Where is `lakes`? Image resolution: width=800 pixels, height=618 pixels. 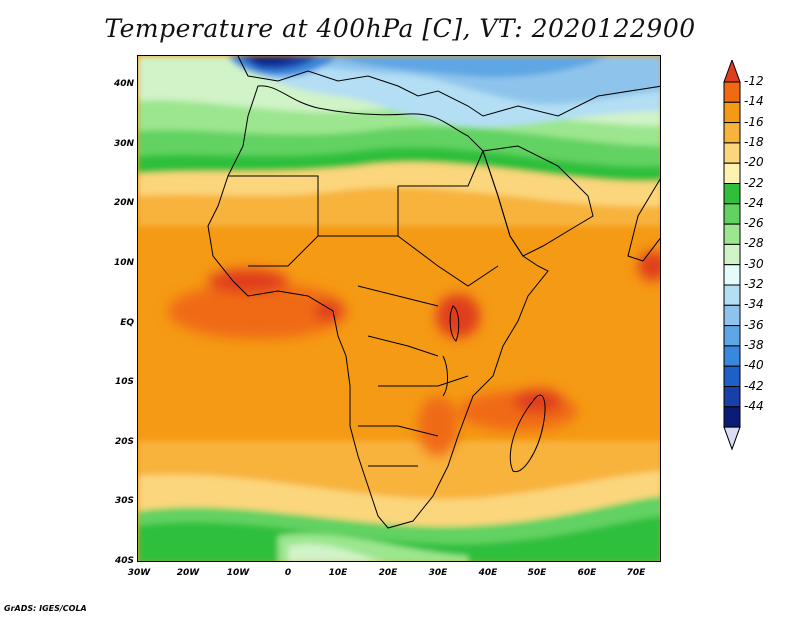 lakes is located at coordinates (451, 351).